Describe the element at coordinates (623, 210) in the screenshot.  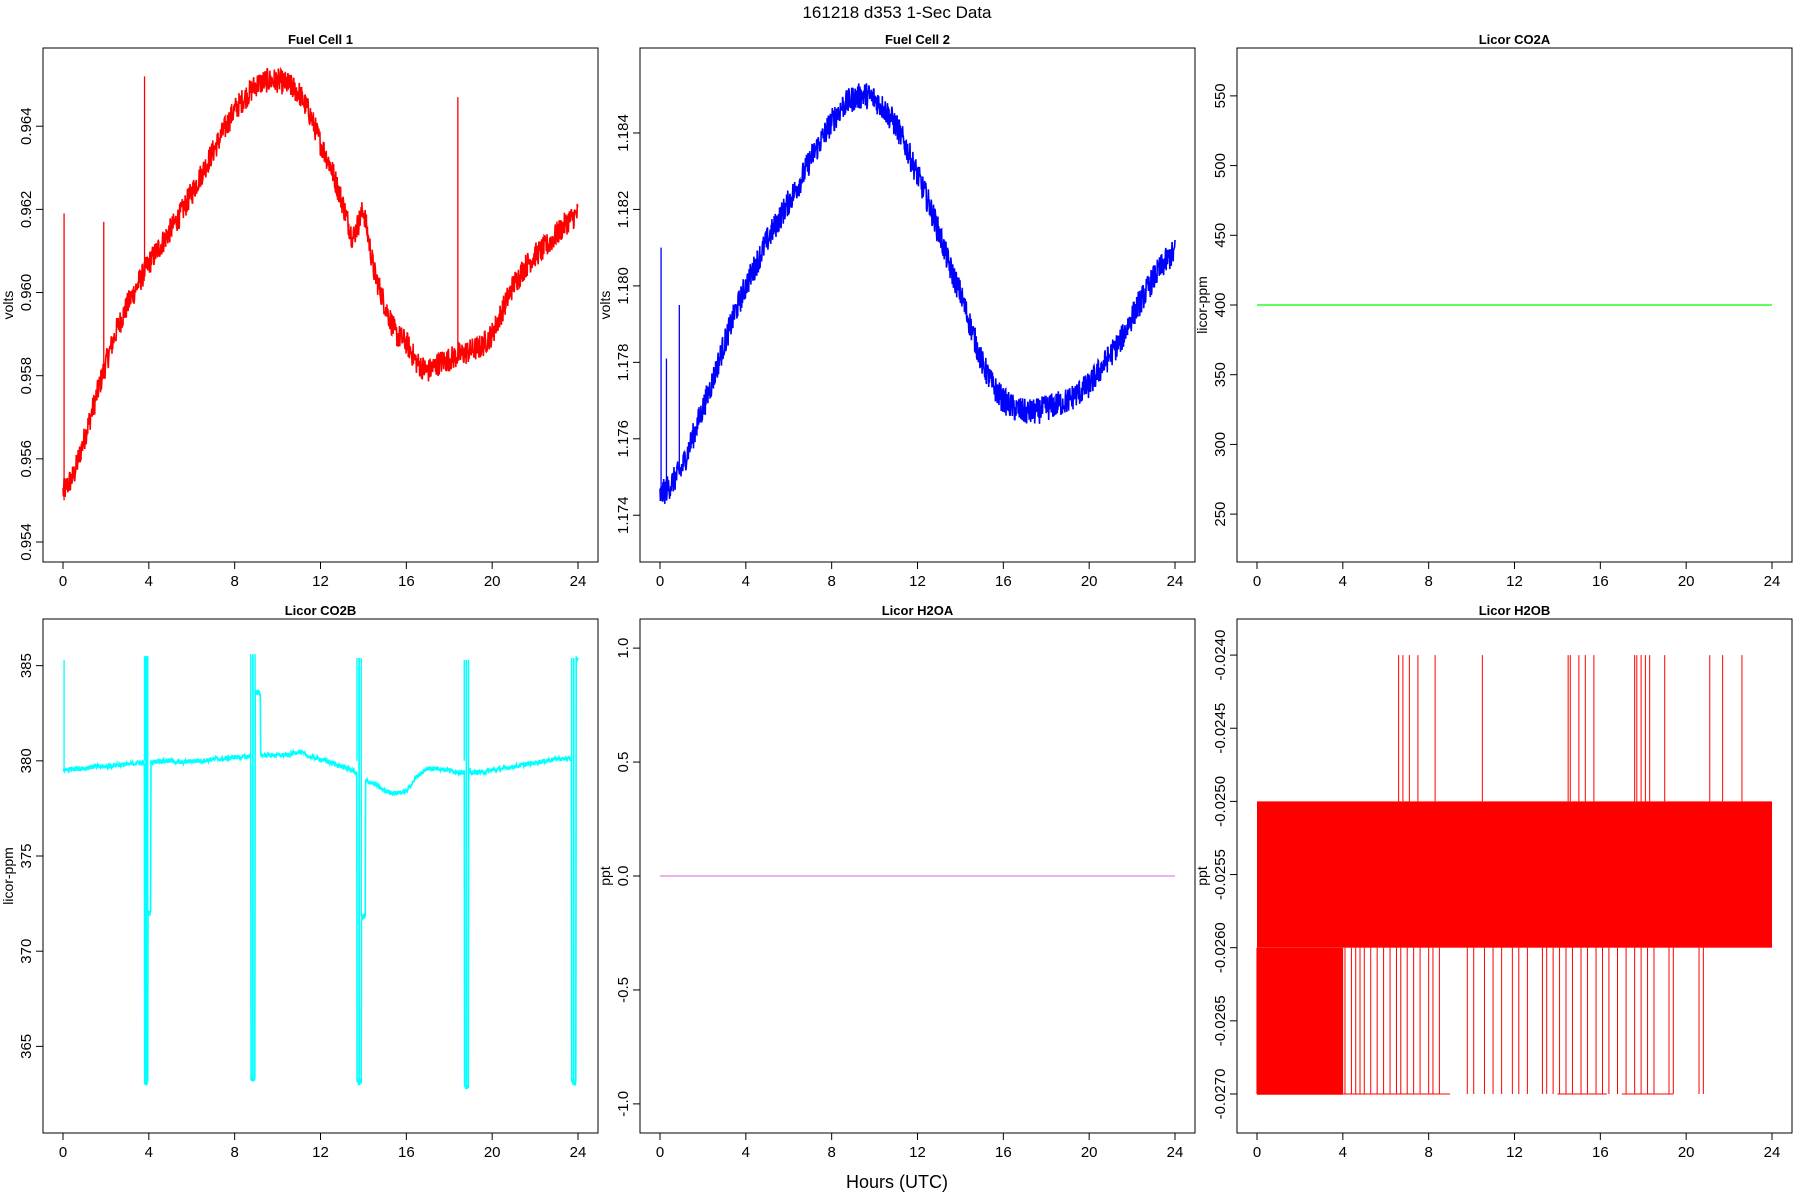
I see `y-tick-label: 1.182` at that location.